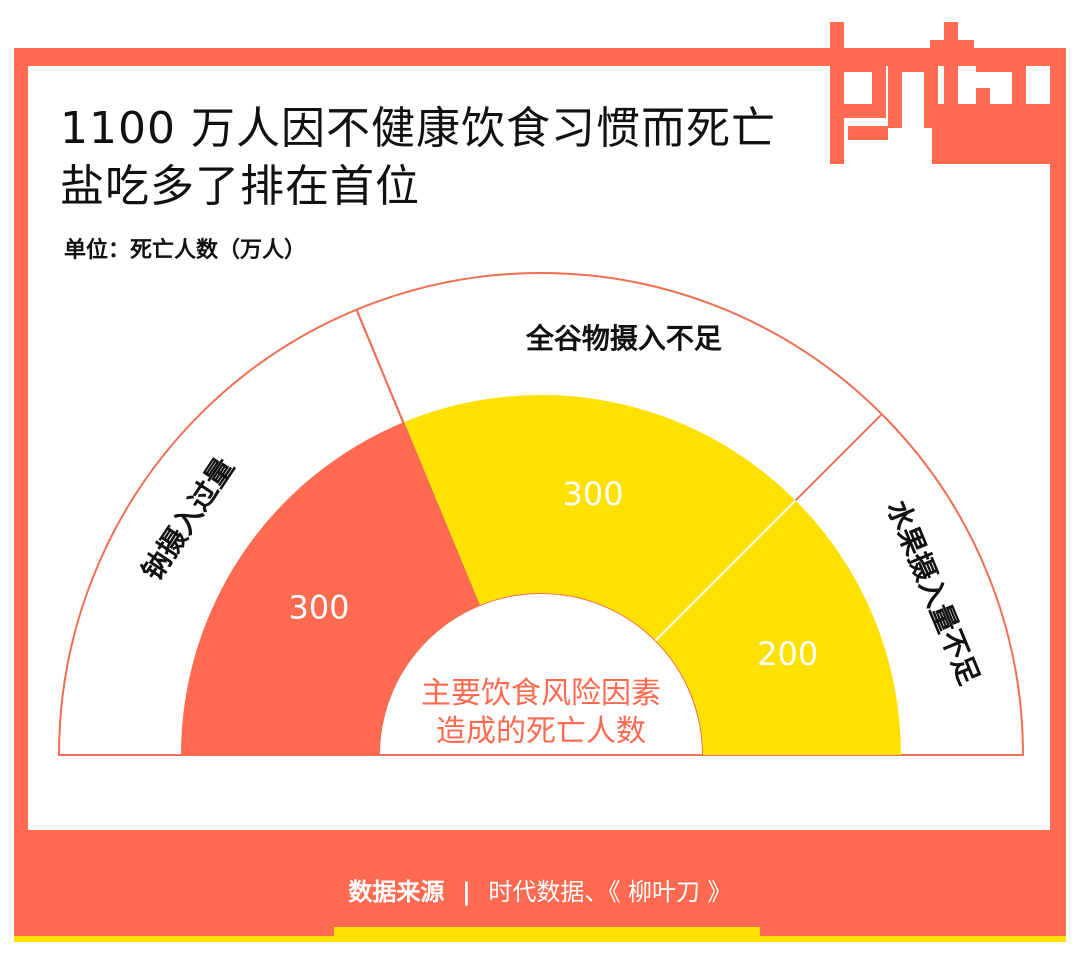  Describe the element at coordinates (185, 250) in the screenshot. I see `unit-label: 单位：死亡人数（万人）` at that location.